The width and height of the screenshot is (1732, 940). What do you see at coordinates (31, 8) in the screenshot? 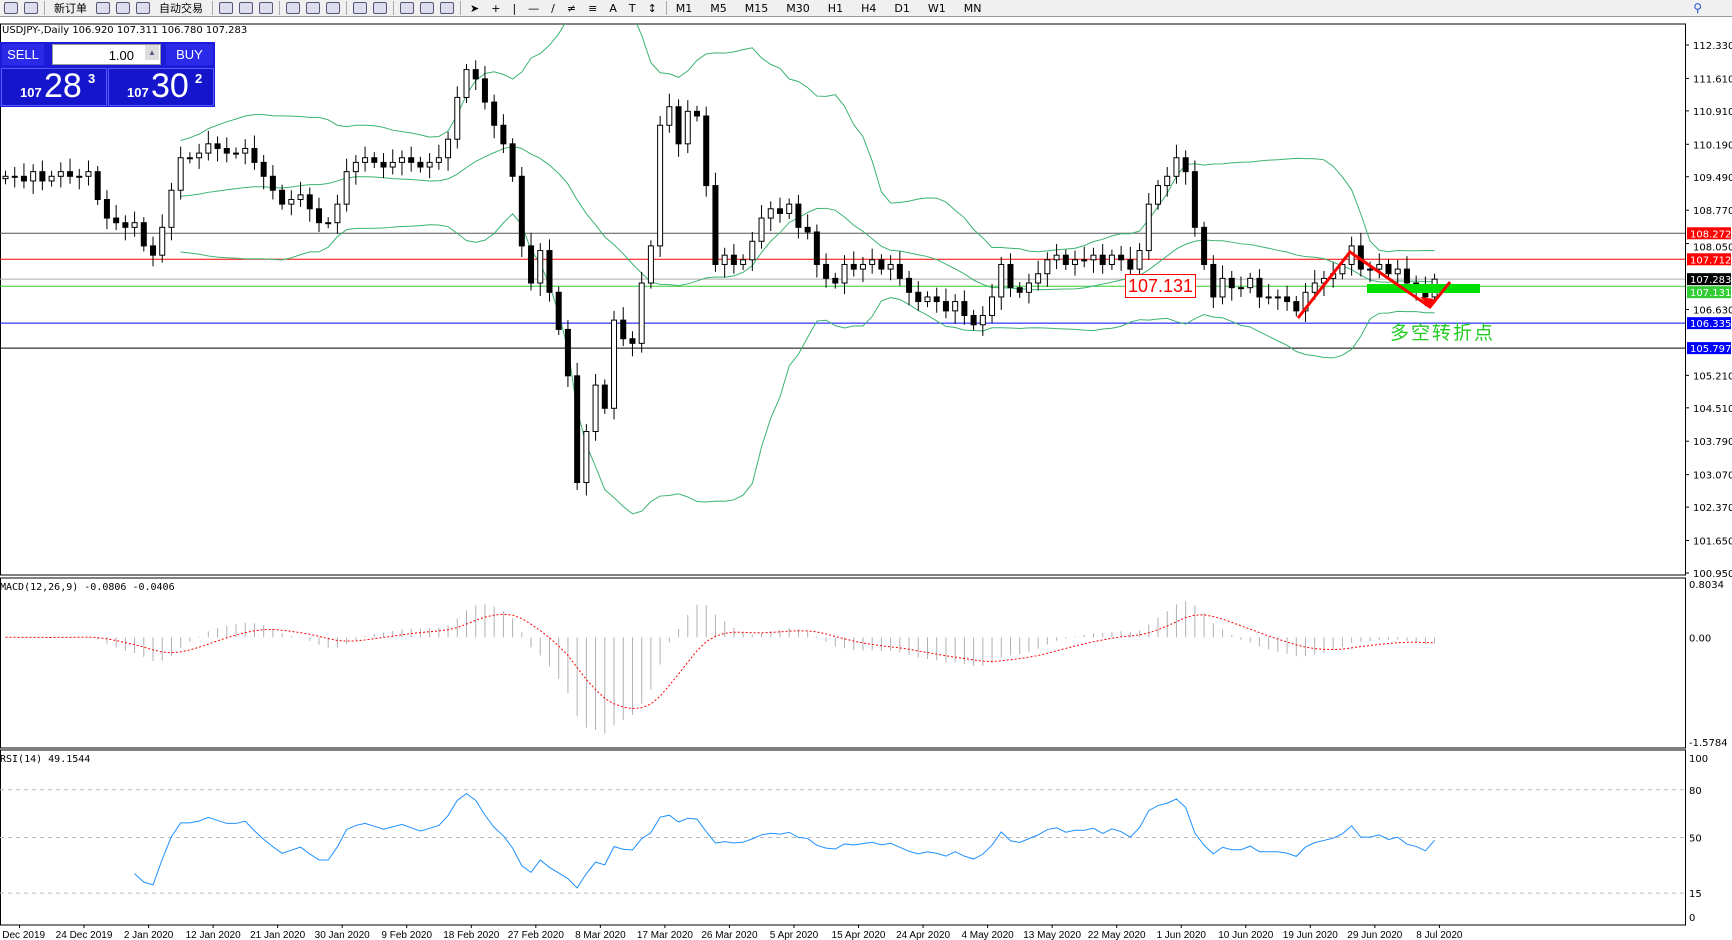
I see `zoom-icon` at bounding box center [31, 8].